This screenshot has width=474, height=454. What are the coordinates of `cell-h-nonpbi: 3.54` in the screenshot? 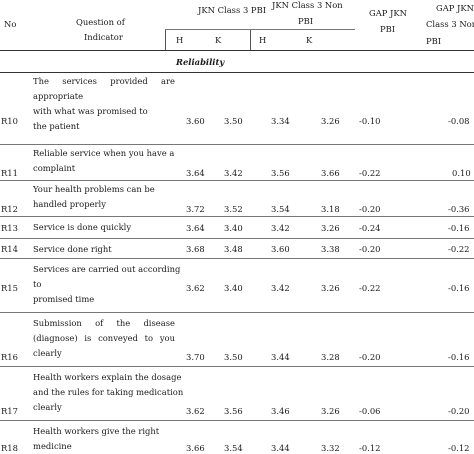 It's located at (280, 209).